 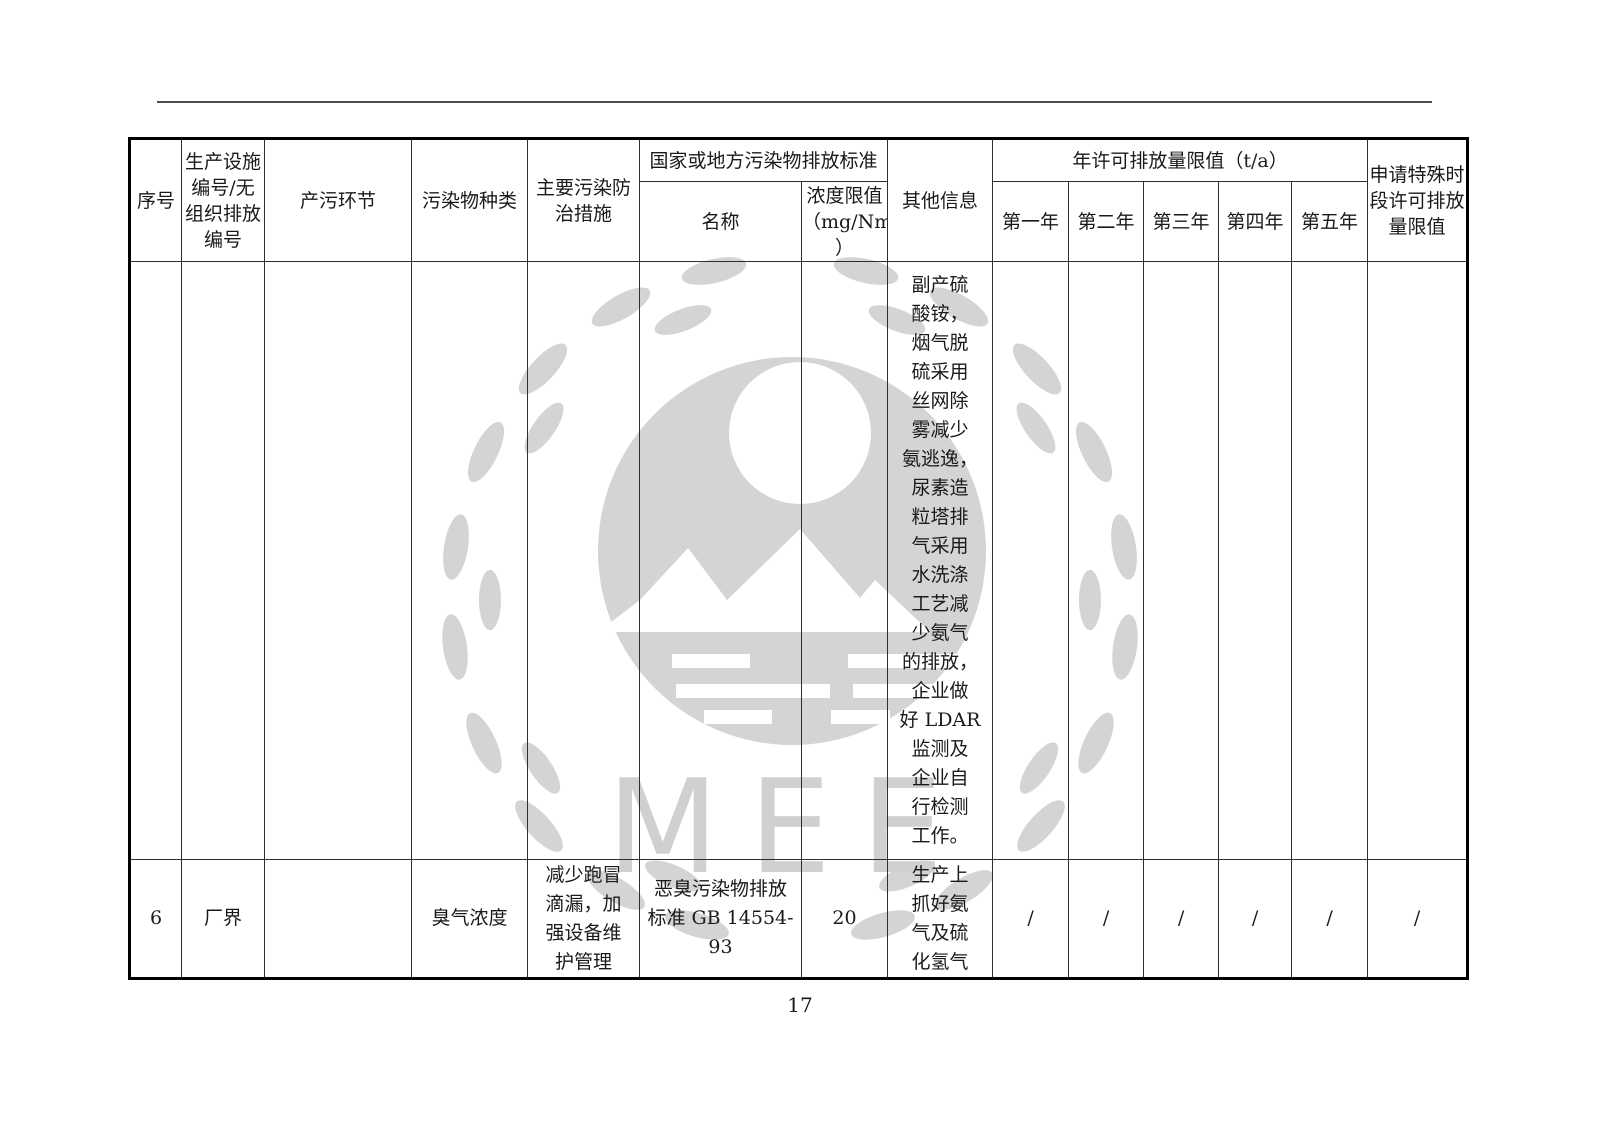 I want to click on header-special-period: 申请特殊时 段许可排放 量限值, so click(x=1418, y=200).